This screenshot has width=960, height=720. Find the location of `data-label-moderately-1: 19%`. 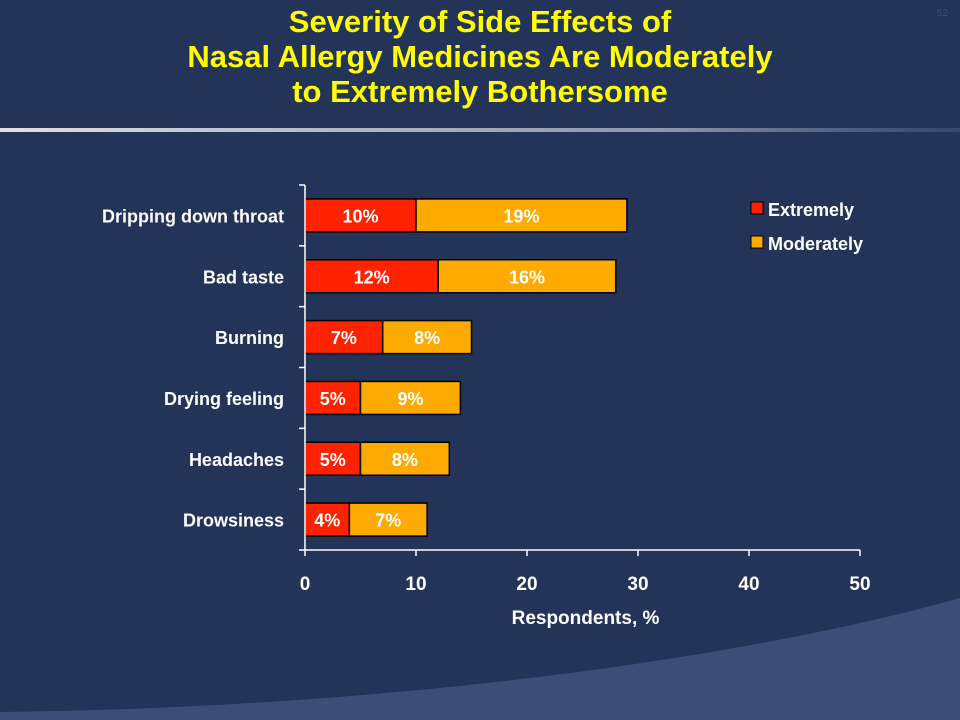

data-label-moderately-1: 19% is located at coordinates (521, 216).